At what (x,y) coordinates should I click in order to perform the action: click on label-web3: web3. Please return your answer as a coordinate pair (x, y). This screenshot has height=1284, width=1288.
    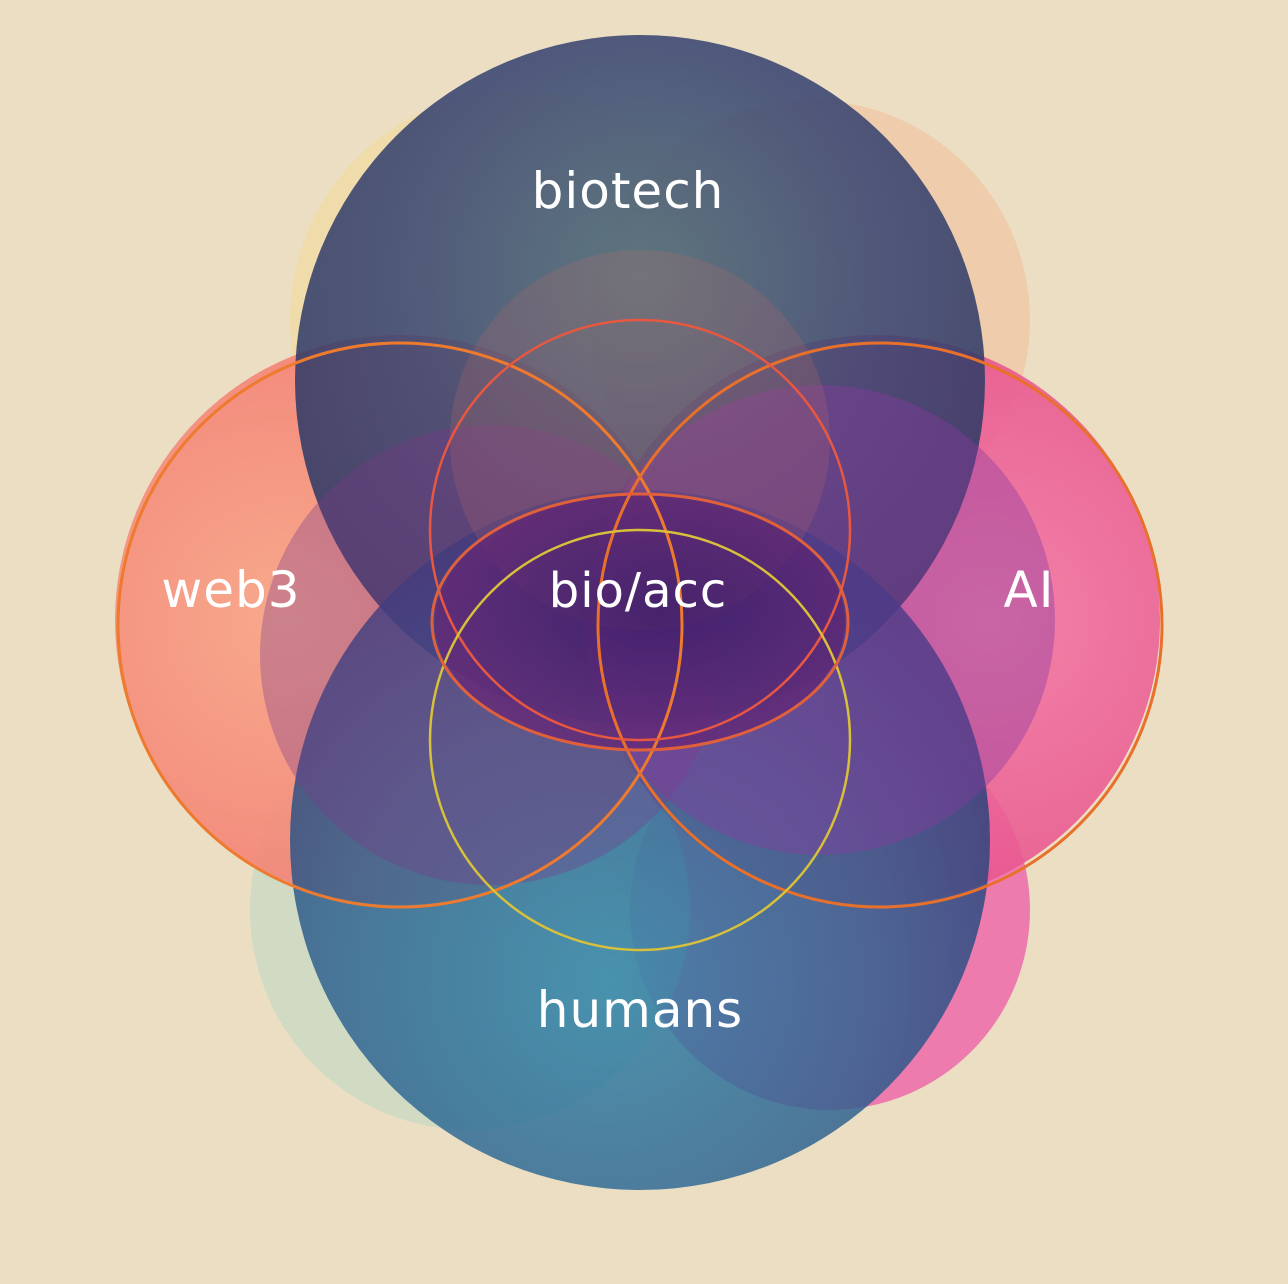
    Looking at the image, I should click on (230, 590).